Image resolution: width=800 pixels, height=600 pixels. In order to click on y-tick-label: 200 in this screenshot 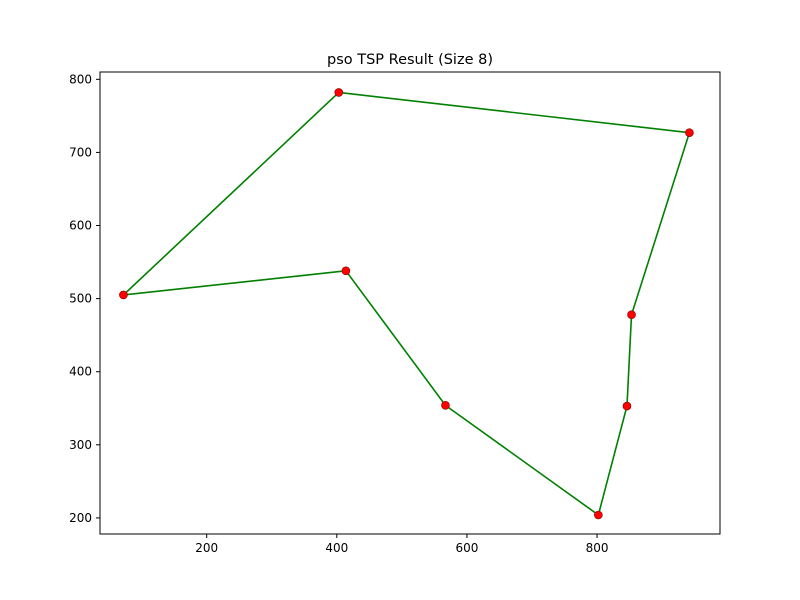, I will do `click(80, 518)`.